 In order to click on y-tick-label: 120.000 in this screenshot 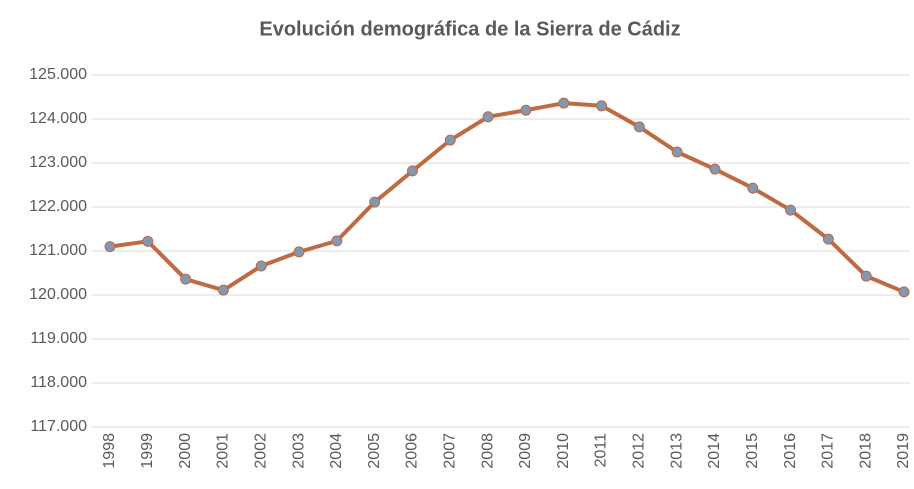, I will do `click(58, 294)`.